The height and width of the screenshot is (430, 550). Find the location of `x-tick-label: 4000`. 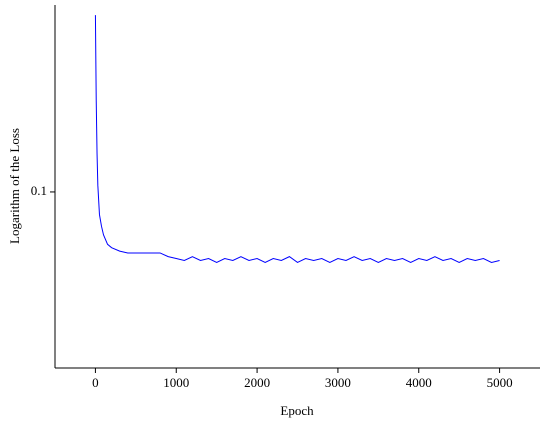

x-tick-label: 4000 is located at coordinates (419, 382).